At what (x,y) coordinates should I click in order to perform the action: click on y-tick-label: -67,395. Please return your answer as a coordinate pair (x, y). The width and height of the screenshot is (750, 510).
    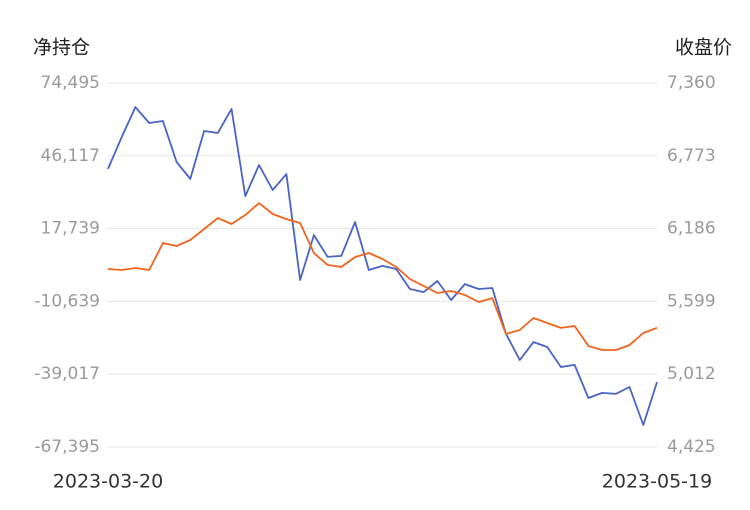
    Looking at the image, I should click on (67, 447).